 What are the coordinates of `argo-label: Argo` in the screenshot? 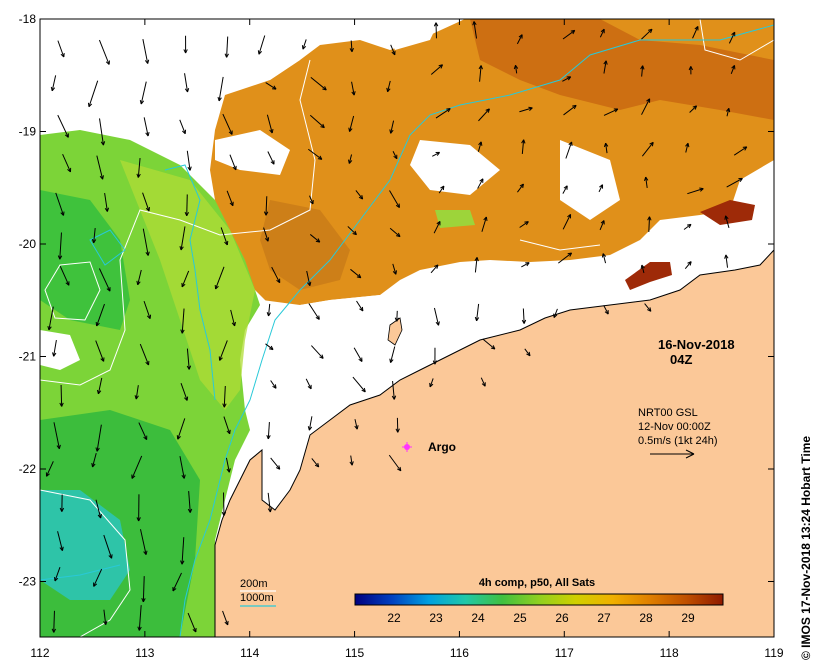 It's located at (442, 447).